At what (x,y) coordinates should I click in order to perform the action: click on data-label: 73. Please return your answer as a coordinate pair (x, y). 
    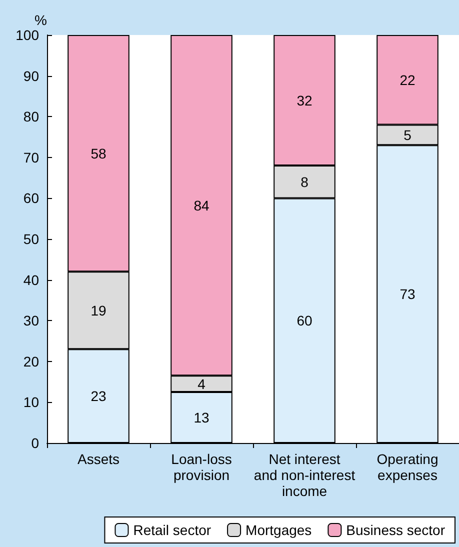
    Looking at the image, I should click on (408, 294).